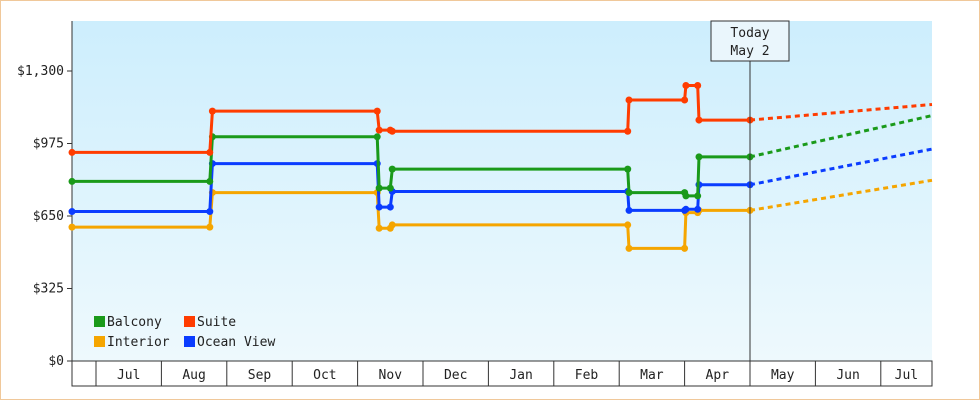 The height and width of the screenshot is (404, 980). What do you see at coordinates (216, 322) in the screenshot?
I see `legend-label-suite: Suite` at bounding box center [216, 322].